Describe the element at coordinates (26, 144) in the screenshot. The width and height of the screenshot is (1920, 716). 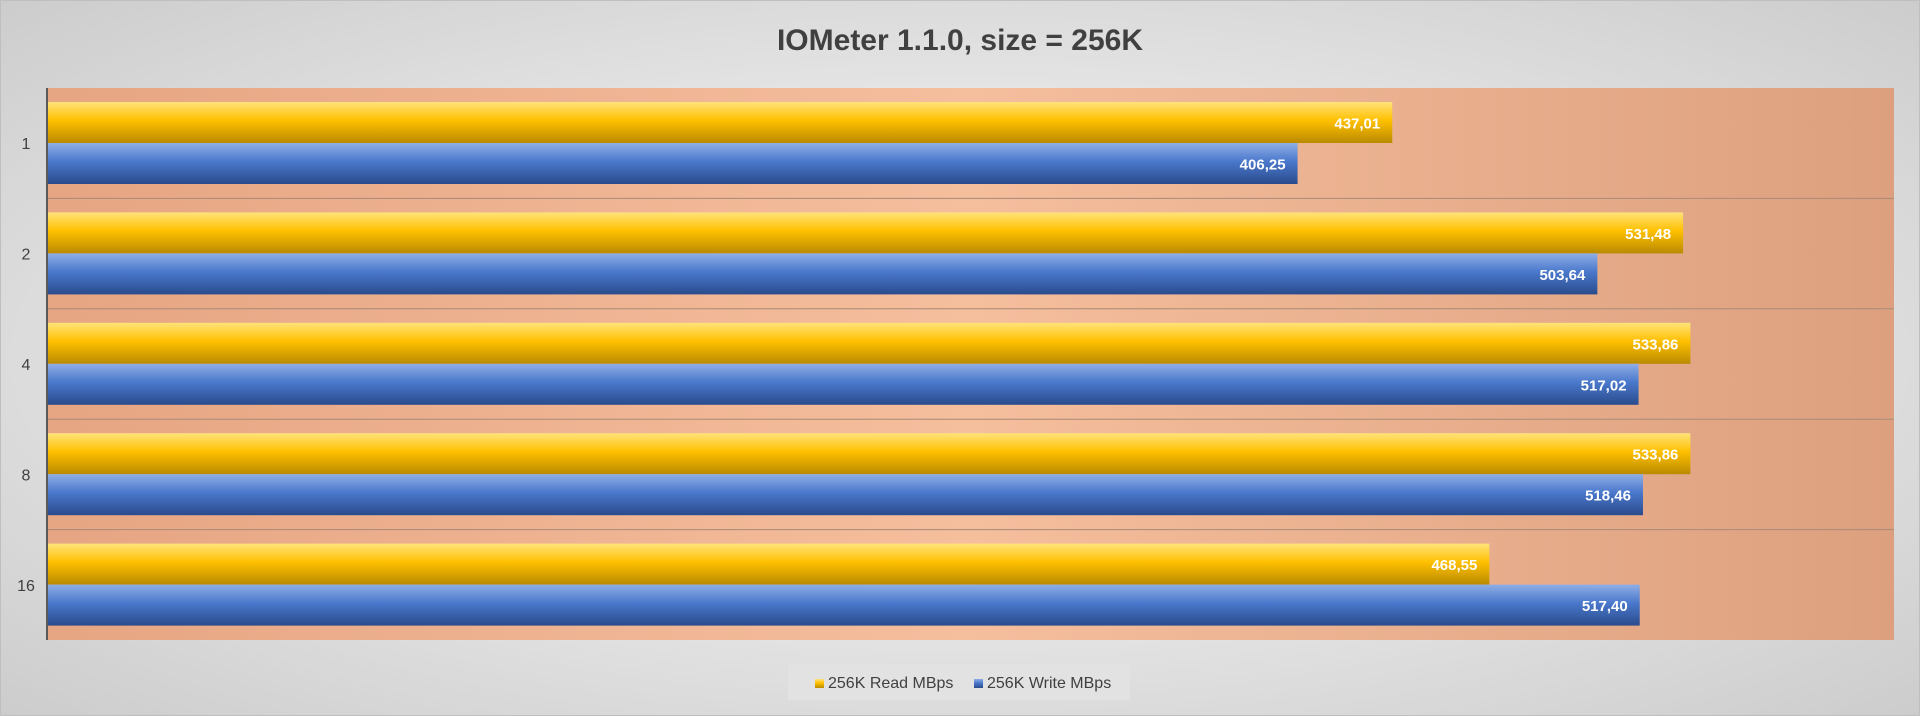
I see `category-tick-label: 1` at that location.